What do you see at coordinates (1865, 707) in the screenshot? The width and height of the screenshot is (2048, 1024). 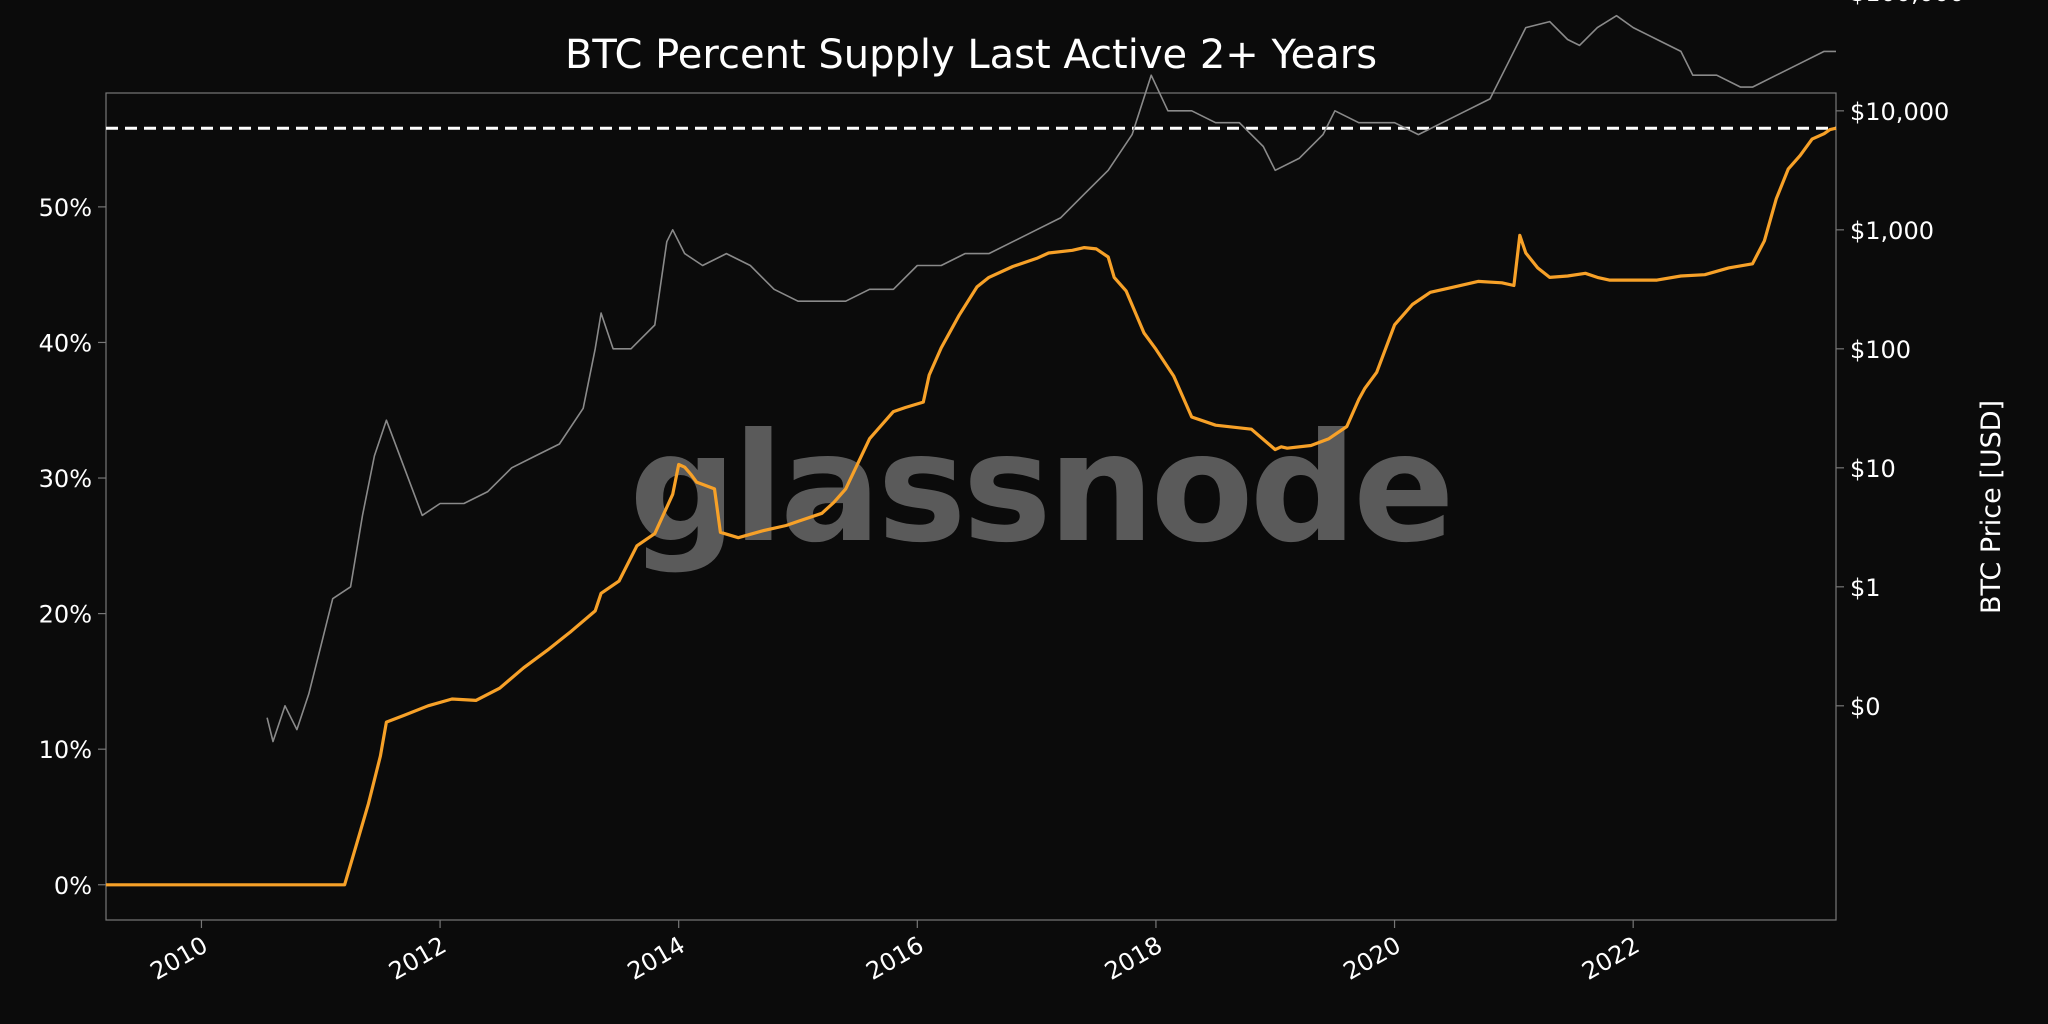 I see `right-tick-label: $0` at bounding box center [1865, 707].